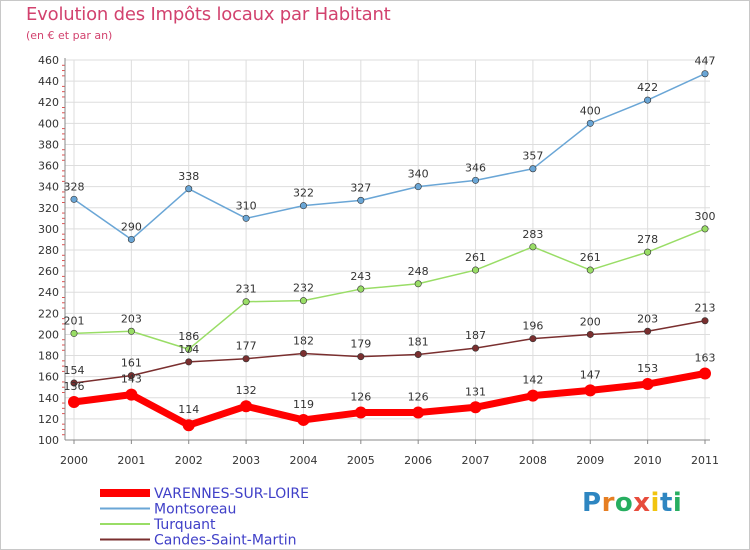 This screenshot has height=550, width=750. Describe the element at coordinates (48, 440) in the screenshot. I see `y-tick-label: 100` at that location.